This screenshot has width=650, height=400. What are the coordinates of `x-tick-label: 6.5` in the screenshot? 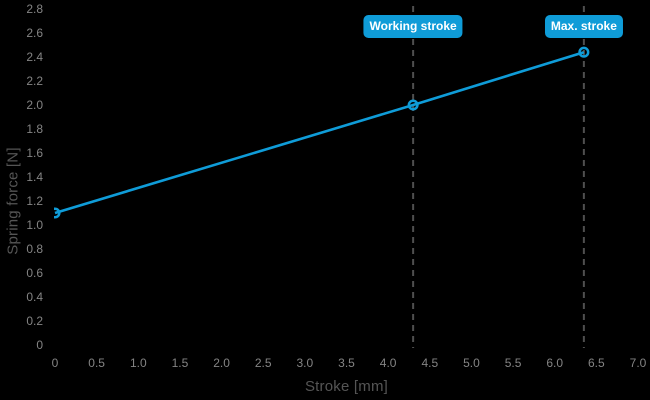 It's located at (596, 363).